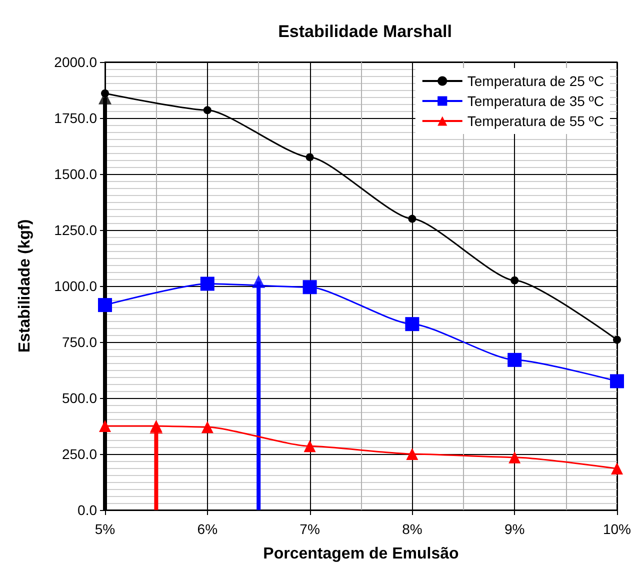 This screenshot has width=634, height=569. I want to click on x-tick-label: 8%, so click(412, 529).